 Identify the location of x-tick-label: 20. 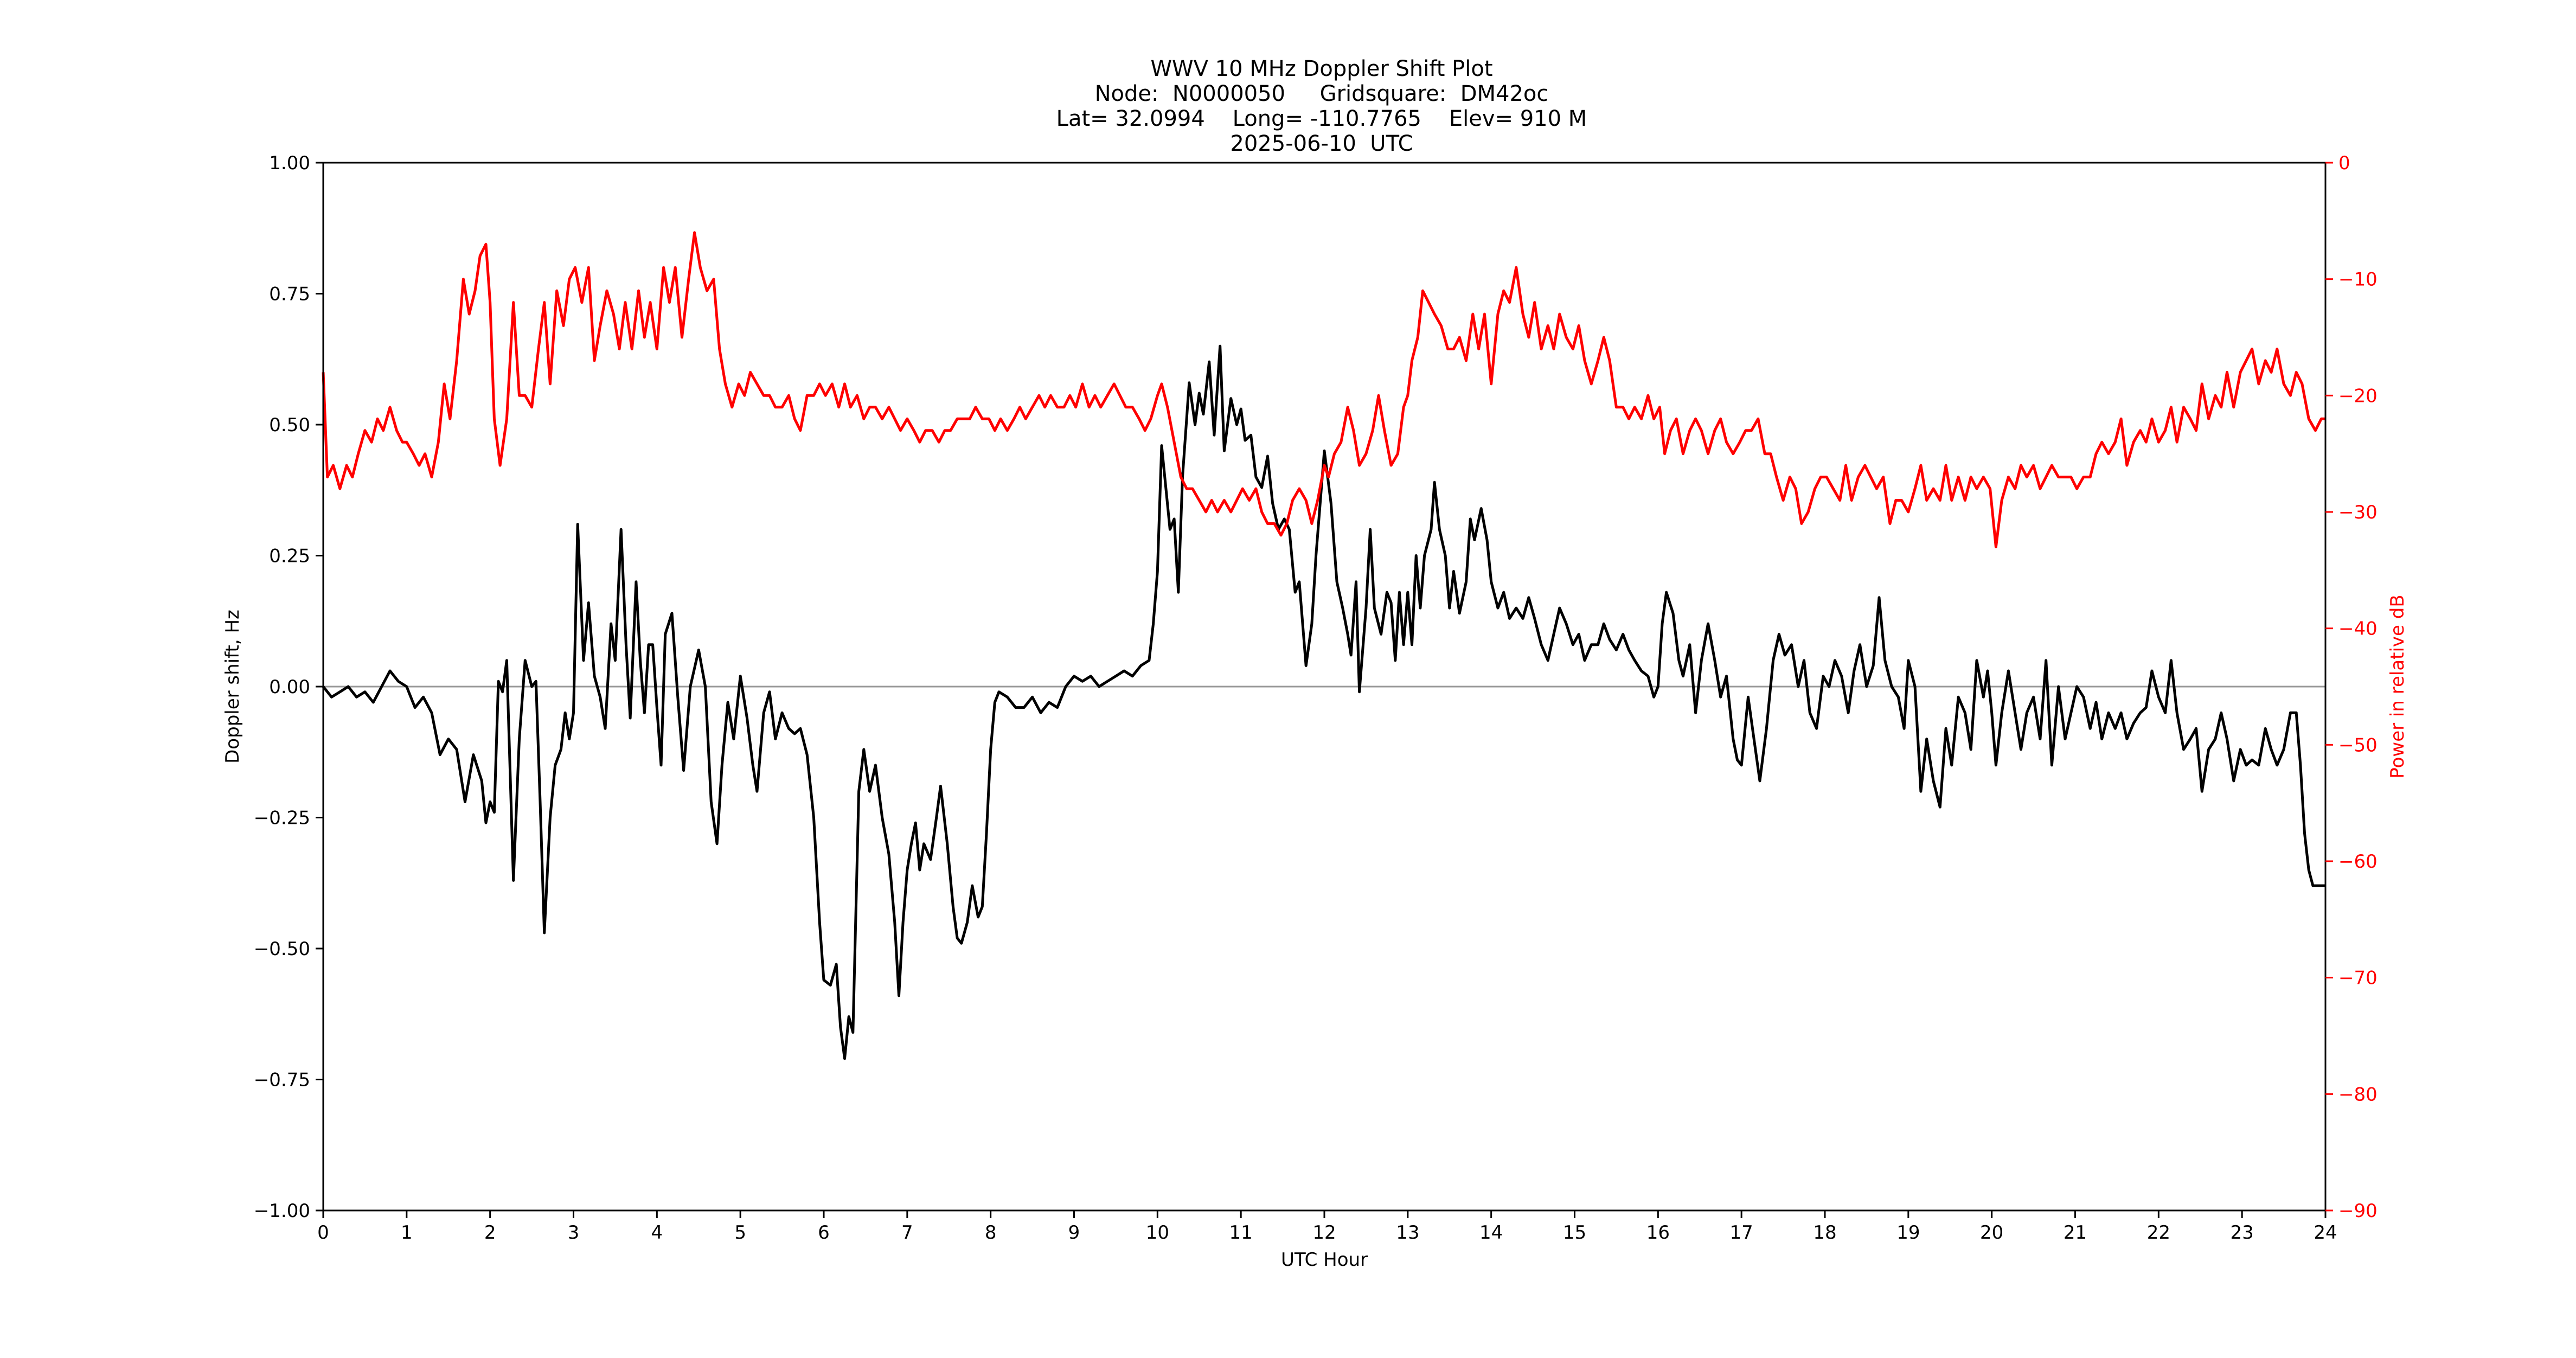
(1991, 1233).